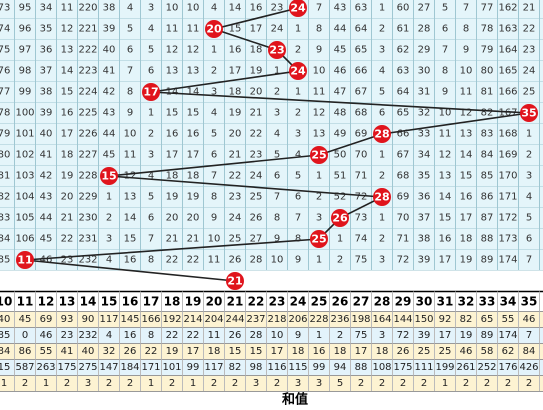 The height and width of the screenshot is (410, 543). I want to click on stat-value: 199, so click(444, 367).